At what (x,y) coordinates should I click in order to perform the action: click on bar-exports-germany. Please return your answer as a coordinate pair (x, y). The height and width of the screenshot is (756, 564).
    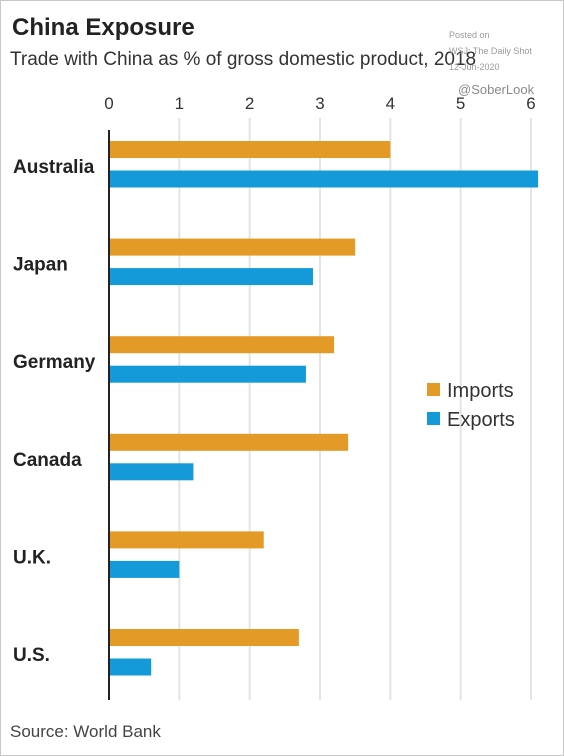
    Looking at the image, I should click on (207, 374).